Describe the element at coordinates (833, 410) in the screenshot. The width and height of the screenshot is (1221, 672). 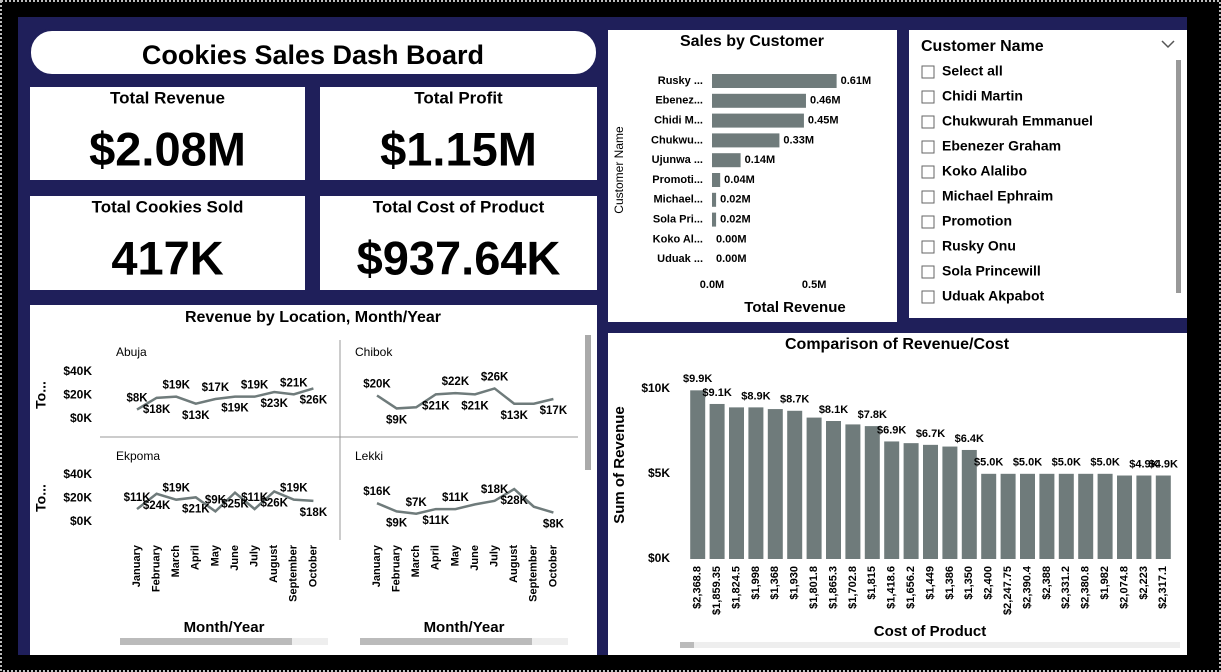
I see `data-label: $8.1K` at that location.